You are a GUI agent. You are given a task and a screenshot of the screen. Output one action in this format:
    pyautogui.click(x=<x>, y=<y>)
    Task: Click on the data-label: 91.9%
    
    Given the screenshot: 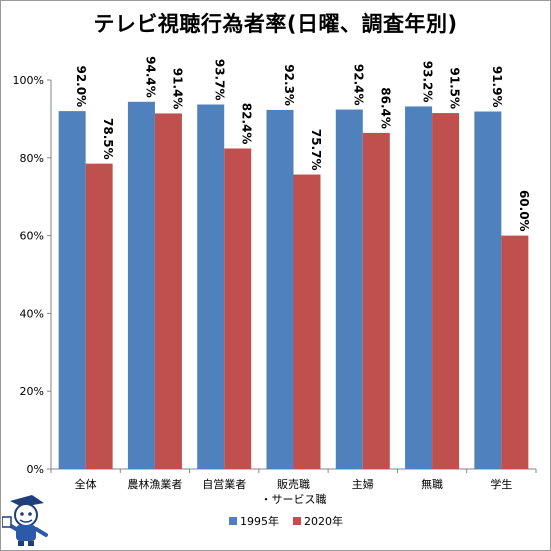 What is the action you would take?
    pyautogui.click(x=497, y=87)
    